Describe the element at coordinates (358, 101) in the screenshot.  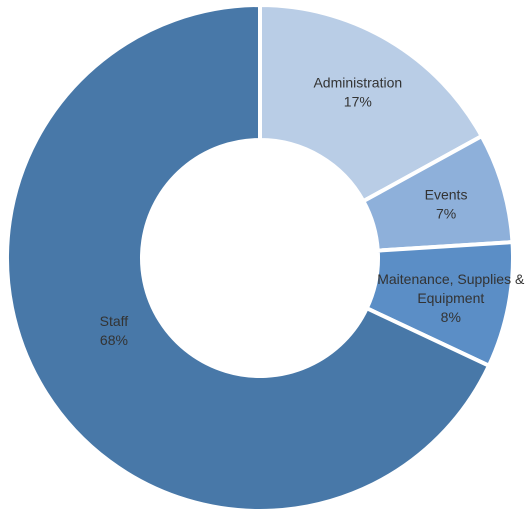
I see `slice-value-label: 17%` at that location.